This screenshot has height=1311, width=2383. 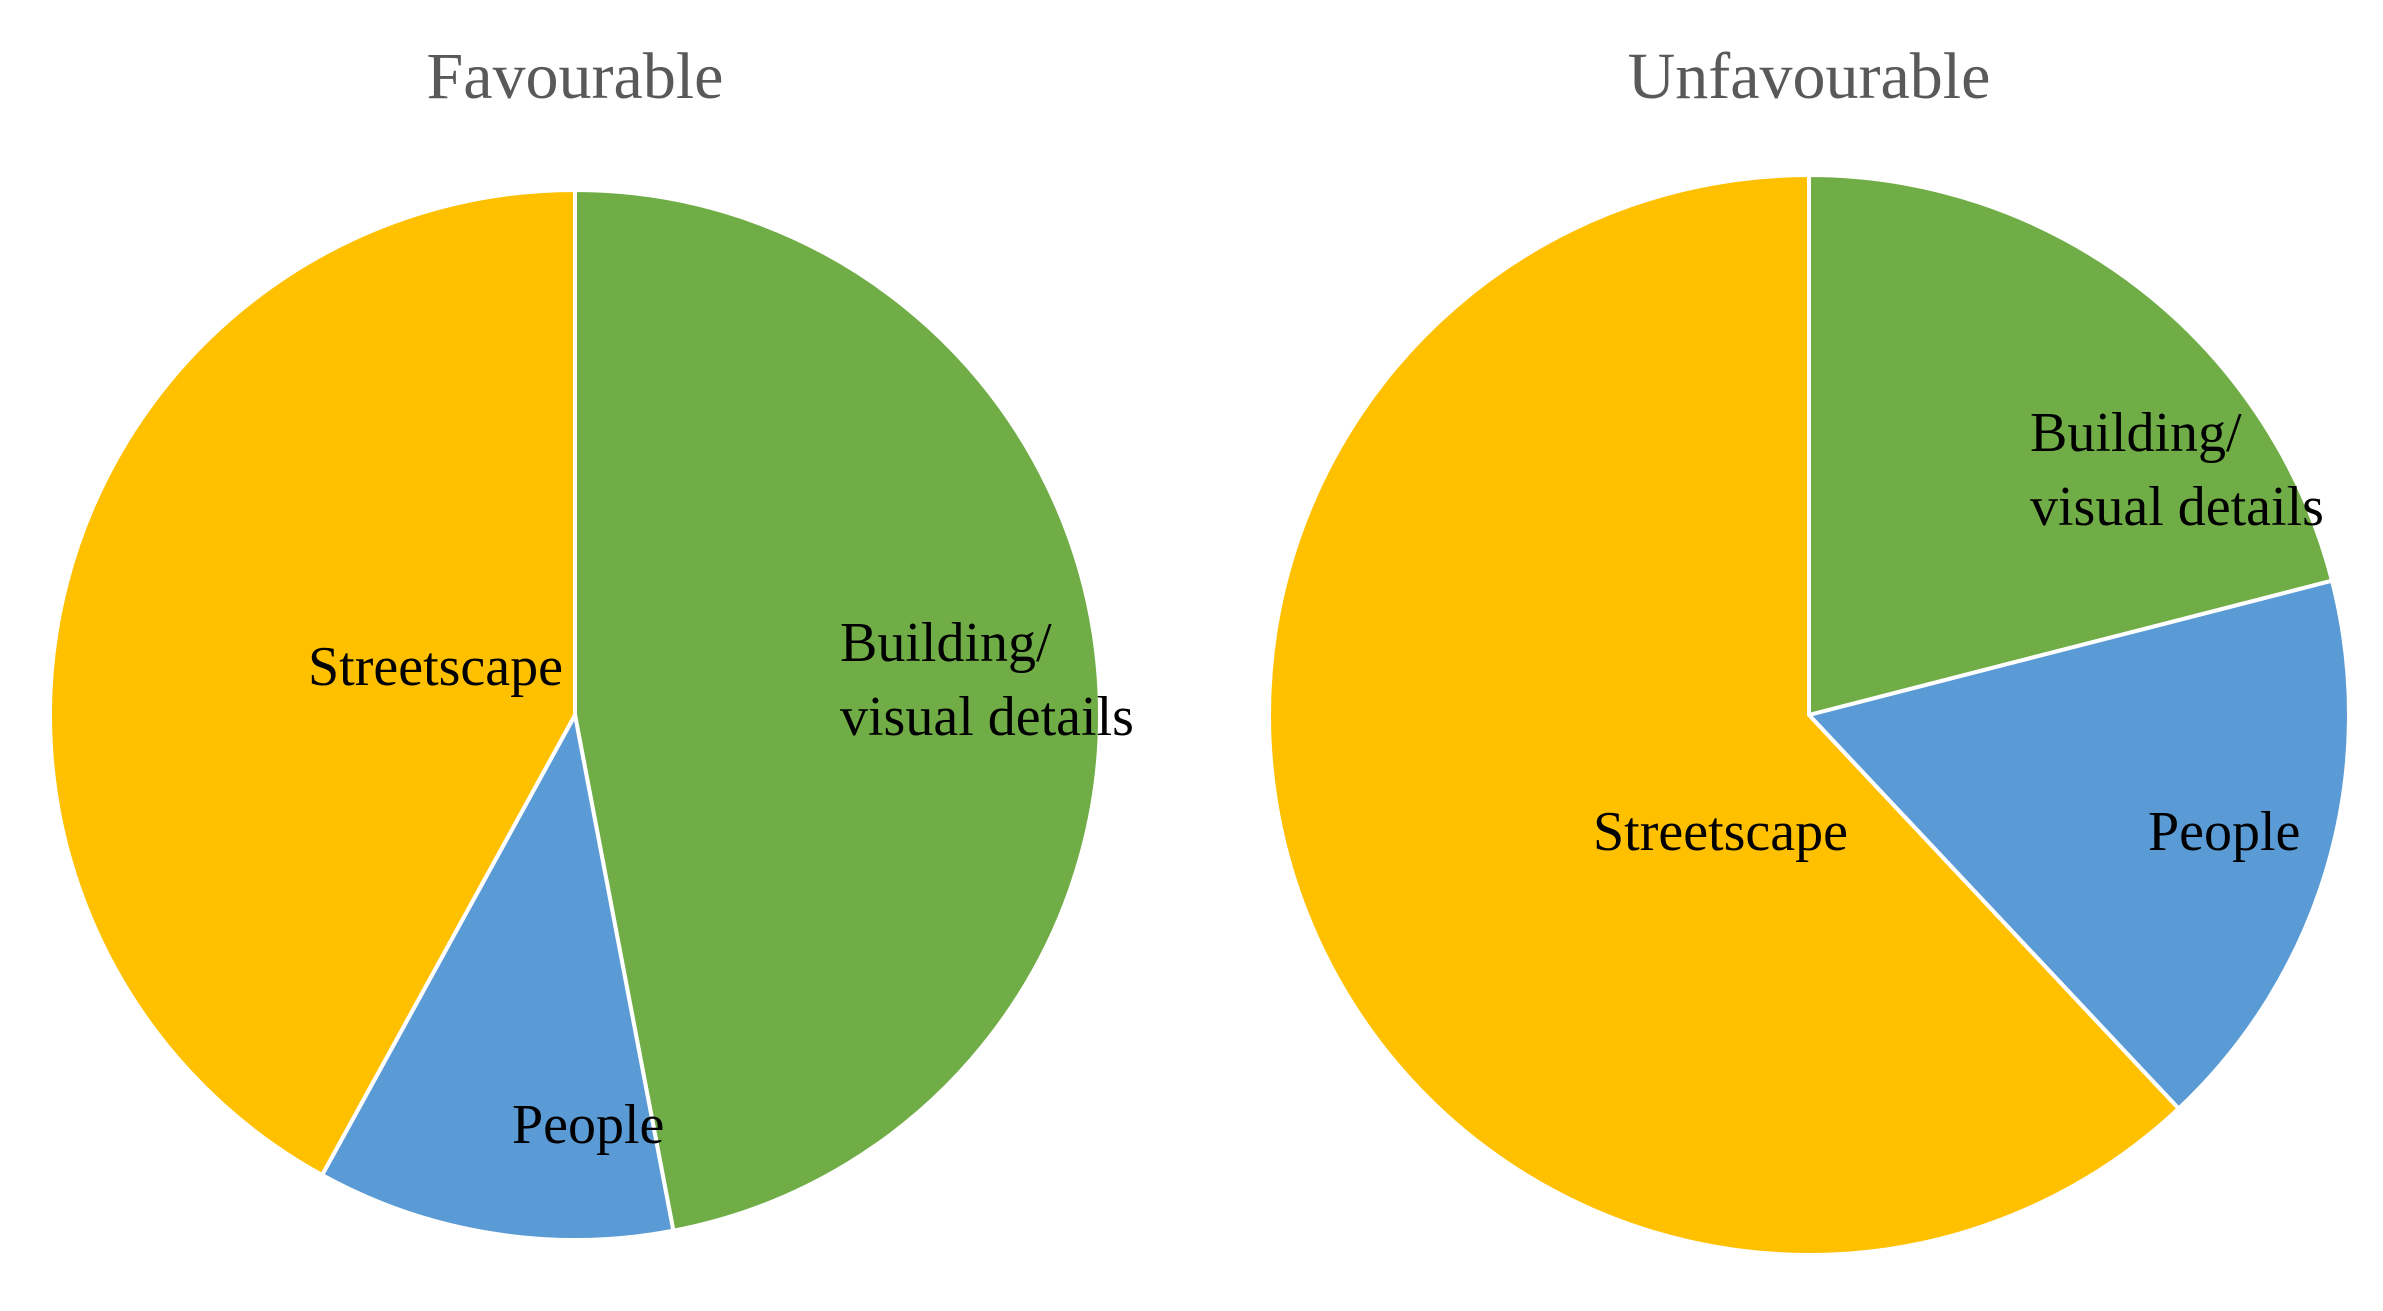 What do you see at coordinates (946, 643) in the screenshot?
I see `favourable-label-line: Building/` at bounding box center [946, 643].